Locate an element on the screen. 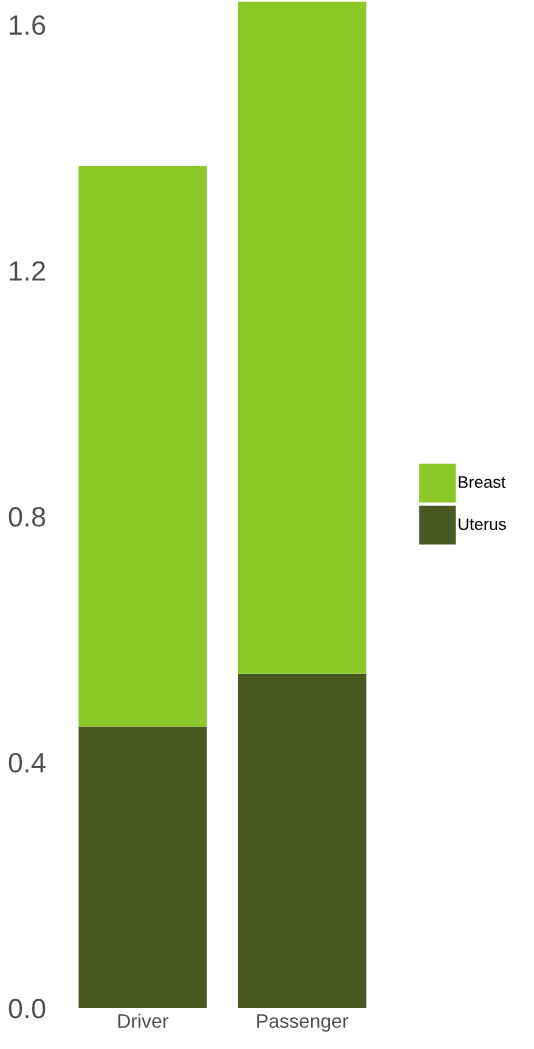 The width and height of the screenshot is (534, 1049). legend-label: Uterus is located at coordinates (482, 524).